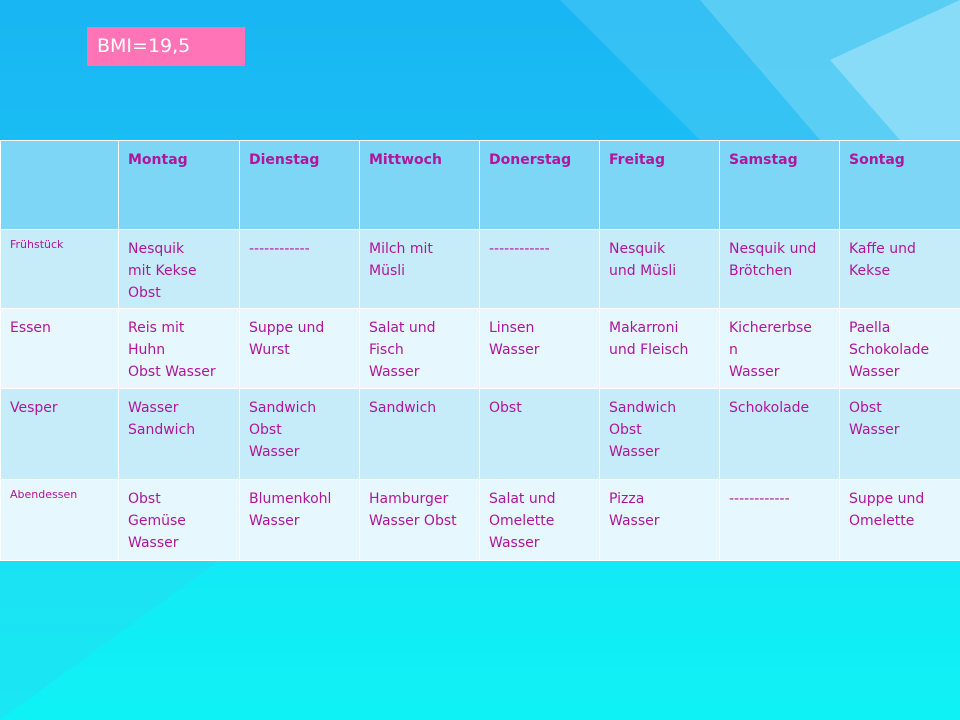 This screenshot has height=720, width=960. I want to click on cell-sontag: Paella Schokolade Wasser, so click(899, 348).